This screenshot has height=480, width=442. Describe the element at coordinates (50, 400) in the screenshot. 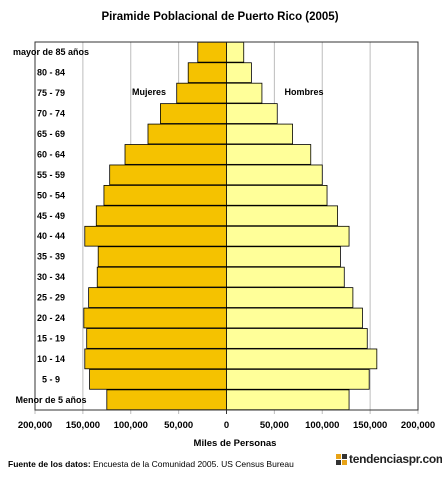

I see `y-tick-label: Menor de 5 años` at that location.